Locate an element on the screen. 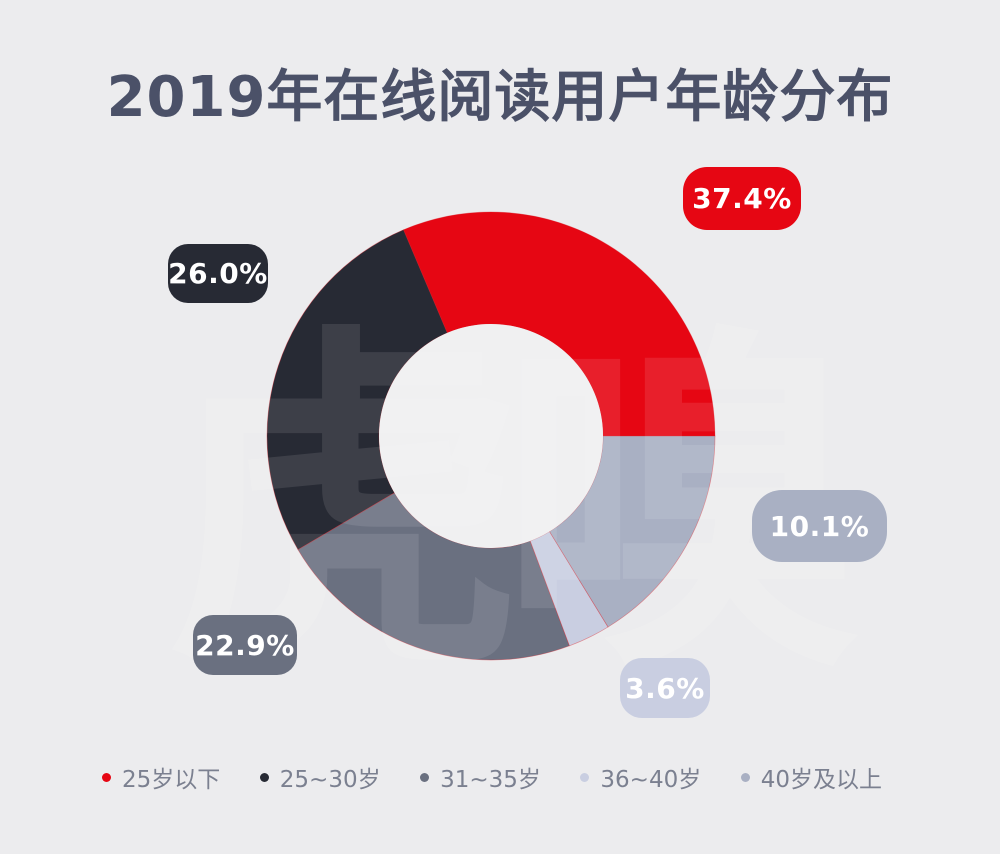 This screenshot has height=854, width=1000. chart-legend: 25岁以下 25~30岁 31~35岁 36~40岁 40岁及以上 is located at coordinates (492, 777).